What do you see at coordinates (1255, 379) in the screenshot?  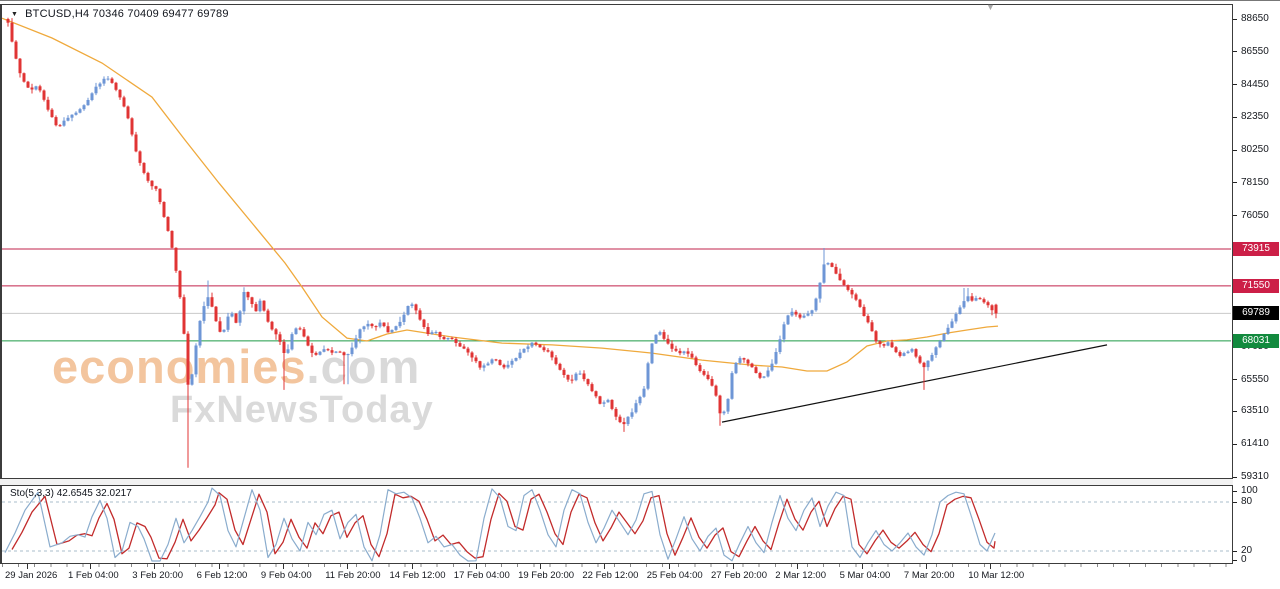 I see `y-axis-tick-label: 65550` at bounding box center [1255, 379].